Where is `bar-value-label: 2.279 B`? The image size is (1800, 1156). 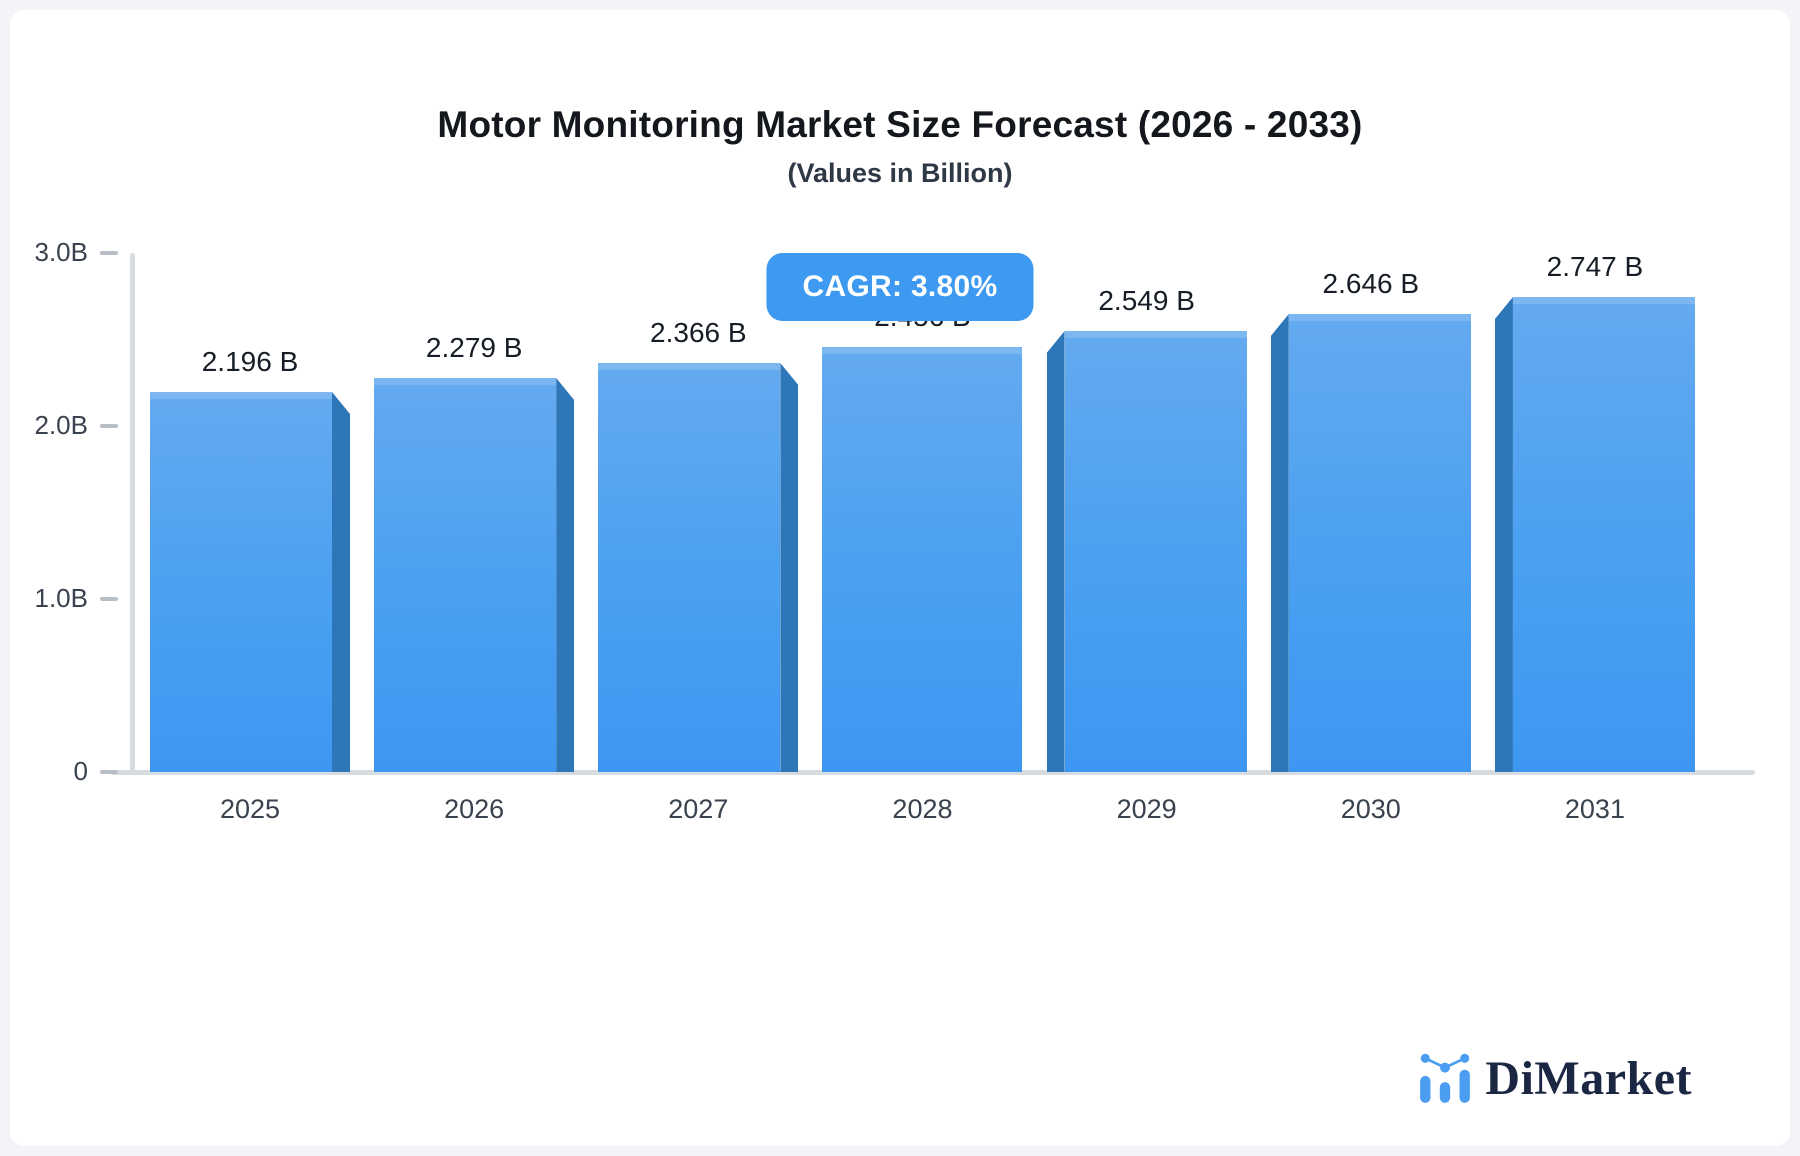 bar-value-label: 2.279 B is located at coordinates (474, 347).